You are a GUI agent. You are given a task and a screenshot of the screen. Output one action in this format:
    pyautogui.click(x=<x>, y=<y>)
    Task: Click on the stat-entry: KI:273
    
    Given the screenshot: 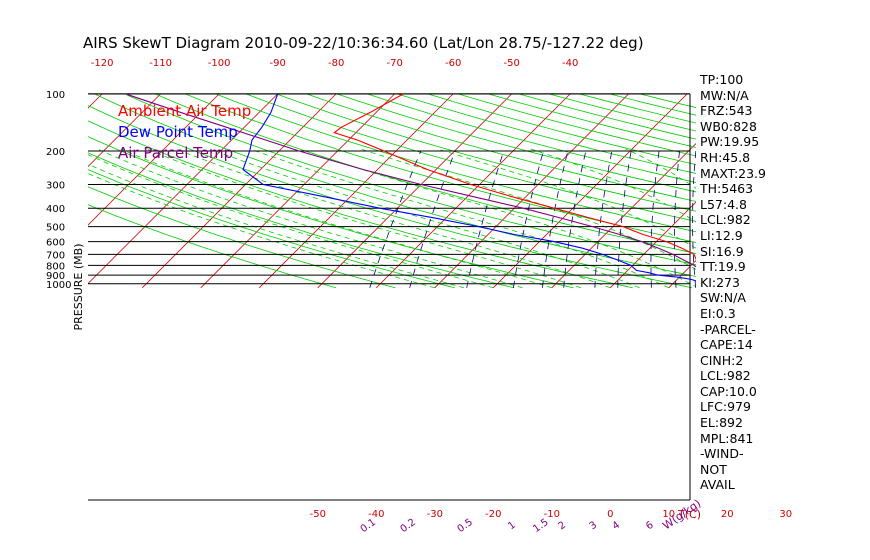 What is the action you would take?
    pyautogui.click(x=720, y=282)
    